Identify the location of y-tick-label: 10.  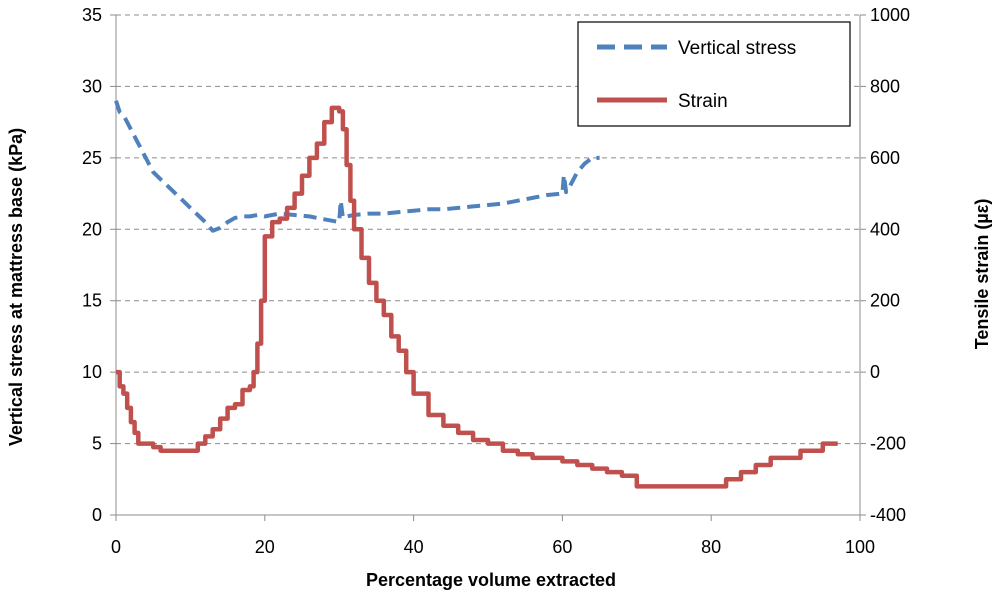
(92, 372).